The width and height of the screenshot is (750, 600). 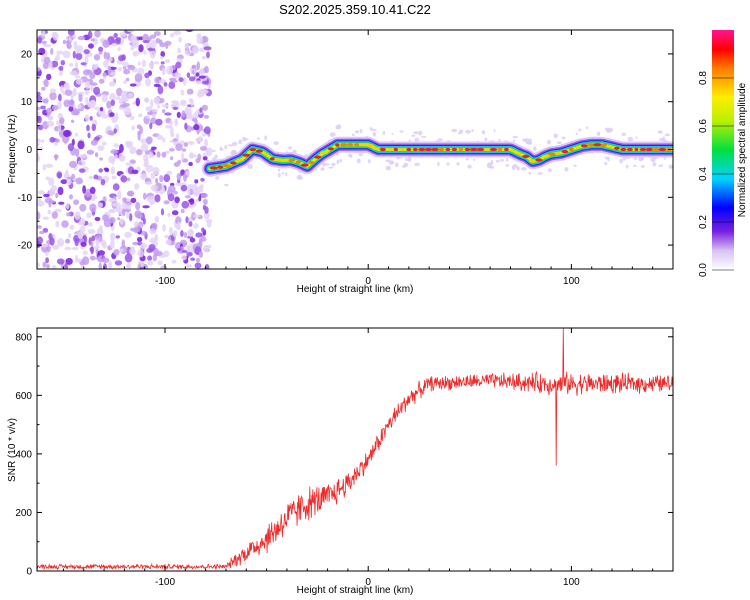 What do you see at coordinates (23, 513) in the screenshot?
I see `snr-y-tick-label: 200` at bounding box center [23, 513].